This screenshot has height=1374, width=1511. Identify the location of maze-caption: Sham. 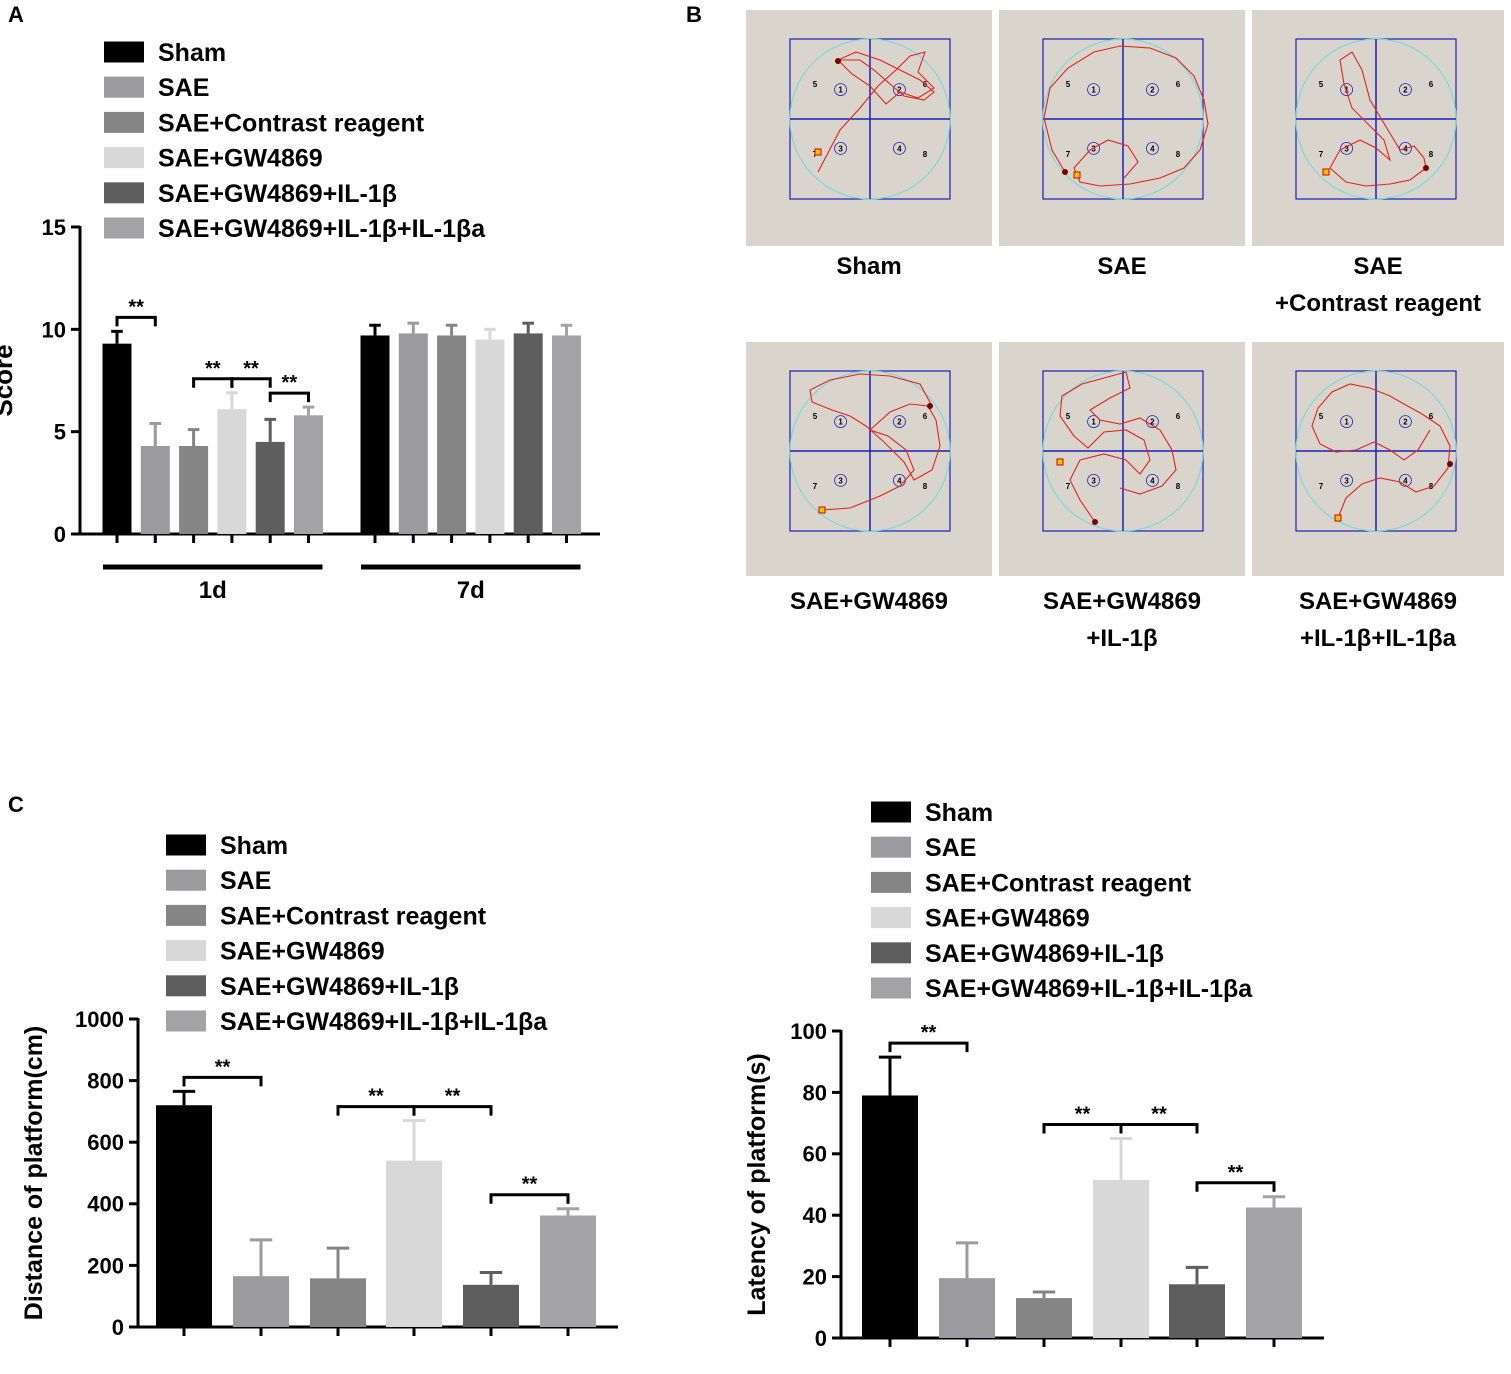
(868, 266).